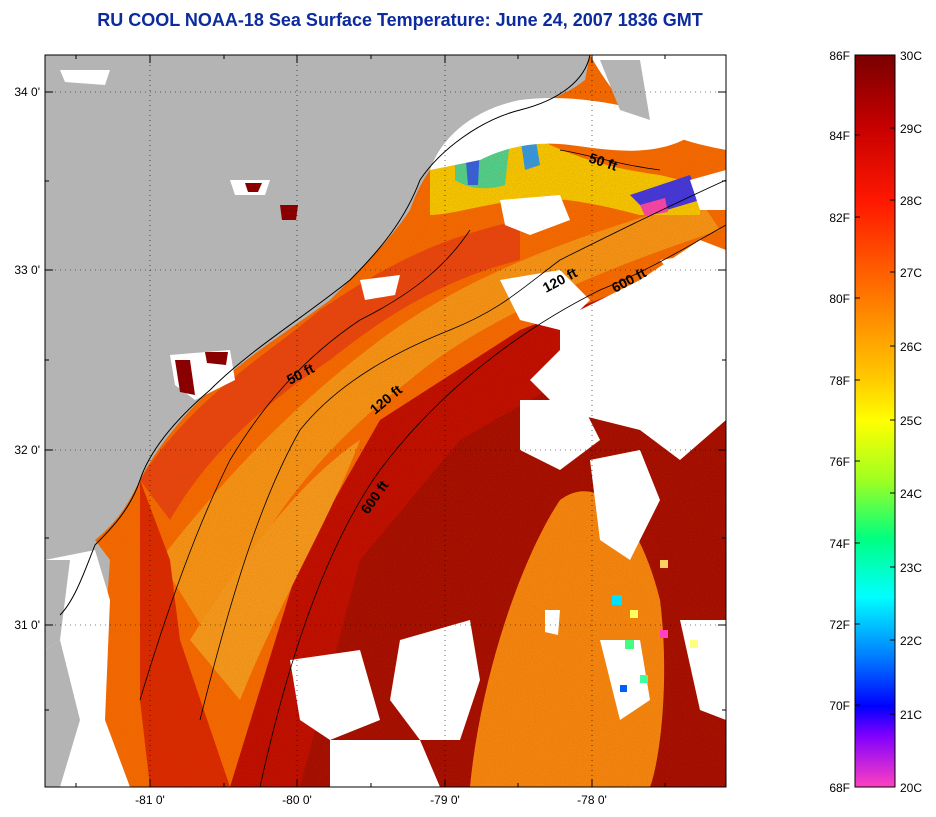 This screenshot has height=817, width=936. Describe the element at coordinates (27, 92) in the screenshot. I see `lat-label-34: 34 0'` at that location.